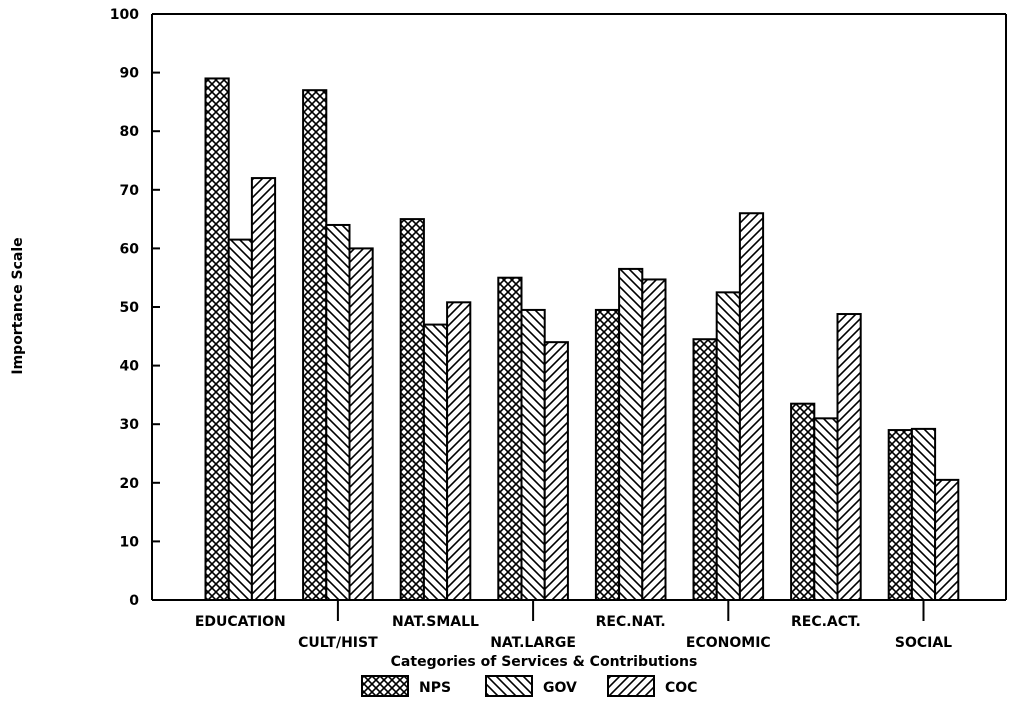  I want to click on y-tick-label: 80, so click(130, 132).